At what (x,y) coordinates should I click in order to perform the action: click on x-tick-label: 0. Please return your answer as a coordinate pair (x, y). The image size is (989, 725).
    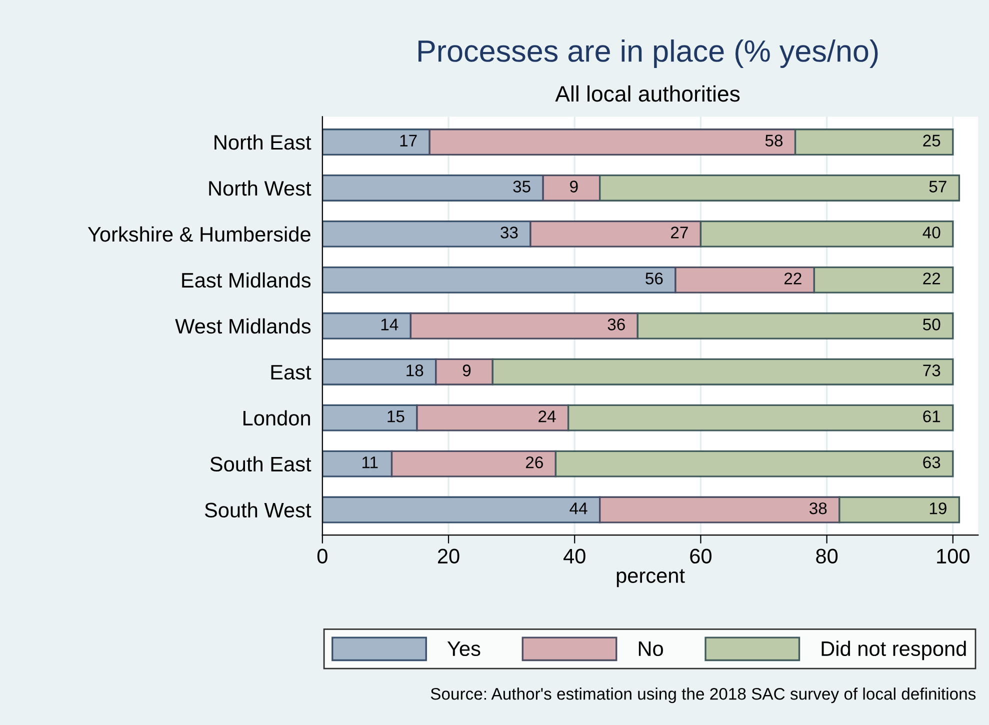
    Looking at the image, I should click on (322, 556).